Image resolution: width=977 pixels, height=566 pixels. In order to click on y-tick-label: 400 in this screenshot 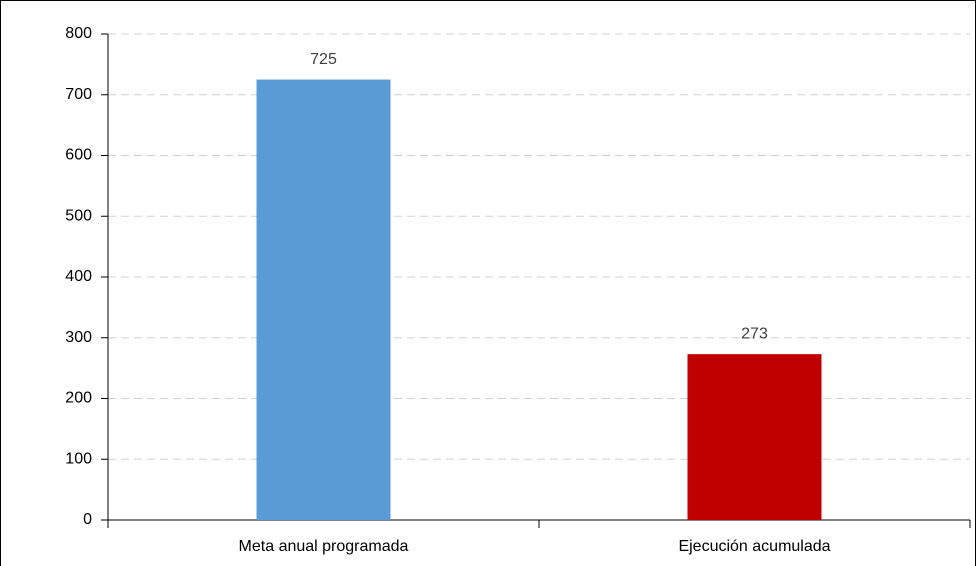, I will do `click(78, 276)`.